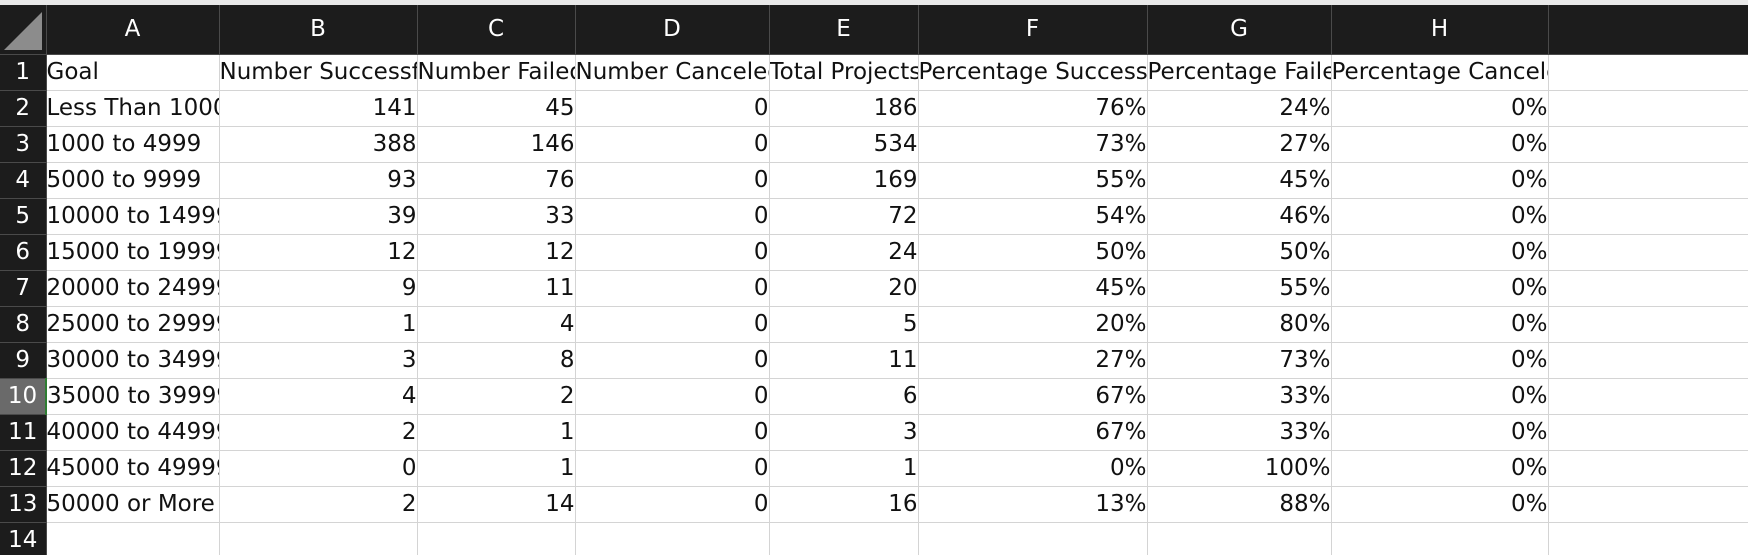  What do you see at coordinates (23, 396) in the screenshot?
I see `row-header: 10` at bounding box center [23, 396].